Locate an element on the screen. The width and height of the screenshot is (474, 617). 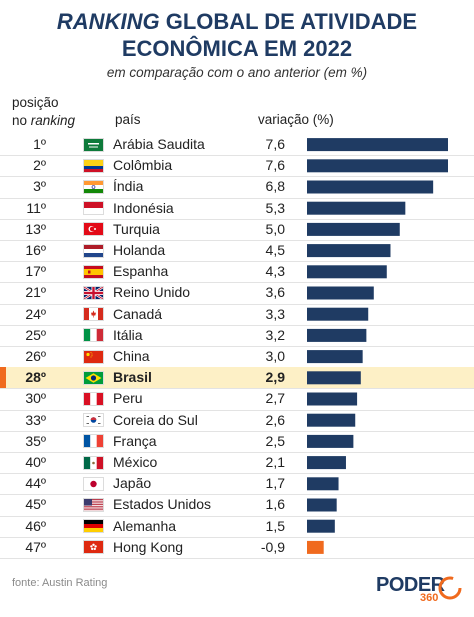
saudi-arabia-flag is located at coordinates (93, 144).